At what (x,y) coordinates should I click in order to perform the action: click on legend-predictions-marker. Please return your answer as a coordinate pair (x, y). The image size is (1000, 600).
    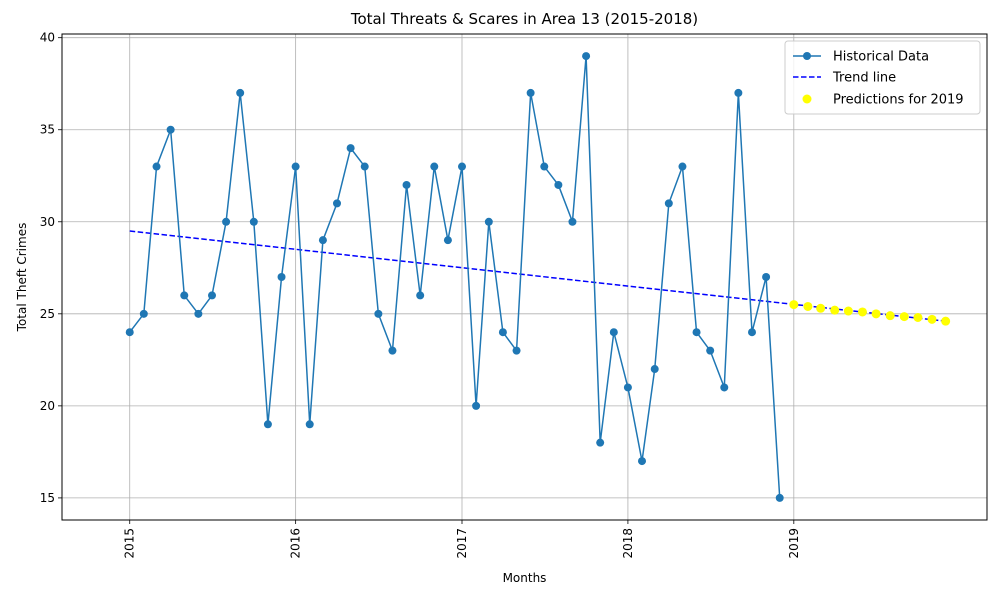
    Looking at the image, I should click on (807, 99).